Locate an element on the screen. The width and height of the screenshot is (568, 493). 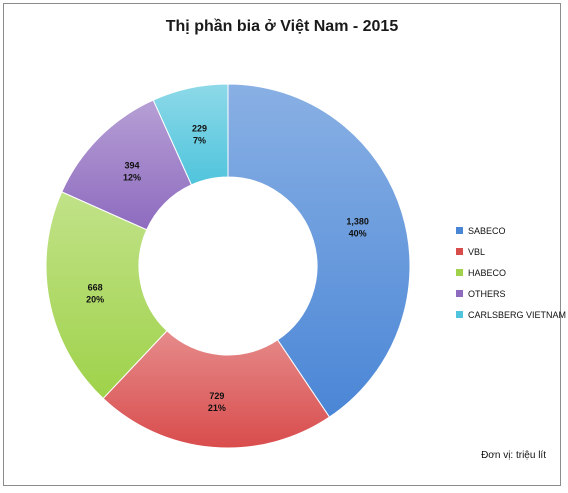
legend-item: CARLSBERG VIETNAM is located at coordinates (511, 314).